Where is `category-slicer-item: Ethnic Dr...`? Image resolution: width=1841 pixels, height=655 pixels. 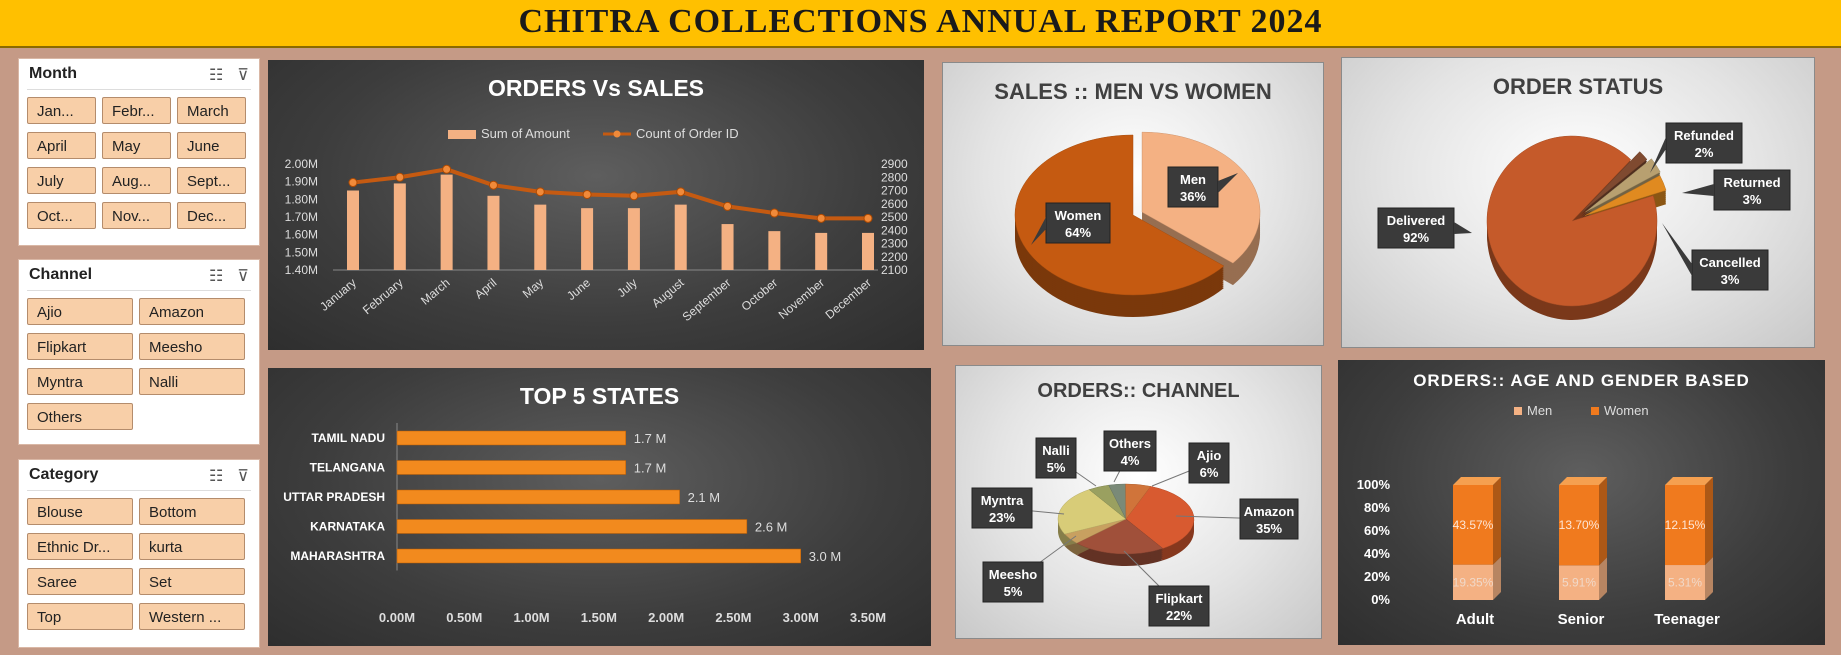 category-slicer-item: Ethnic Dr... is located at coordinates (80, 546).